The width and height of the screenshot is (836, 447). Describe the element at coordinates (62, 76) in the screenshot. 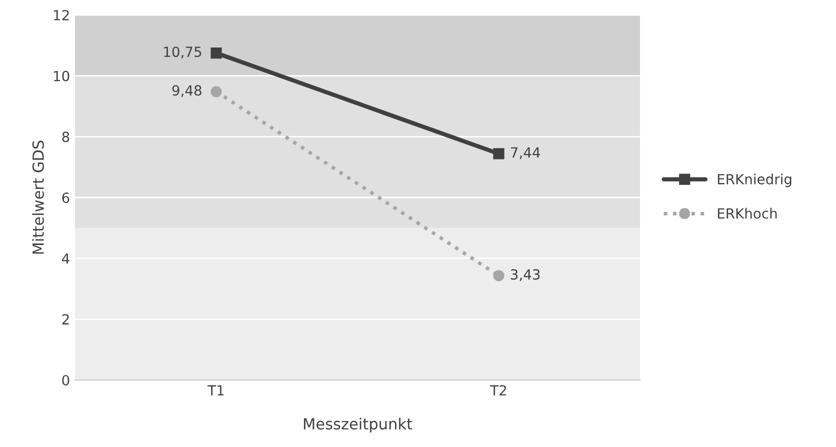

I see `y-tick-label: 10` at that location.